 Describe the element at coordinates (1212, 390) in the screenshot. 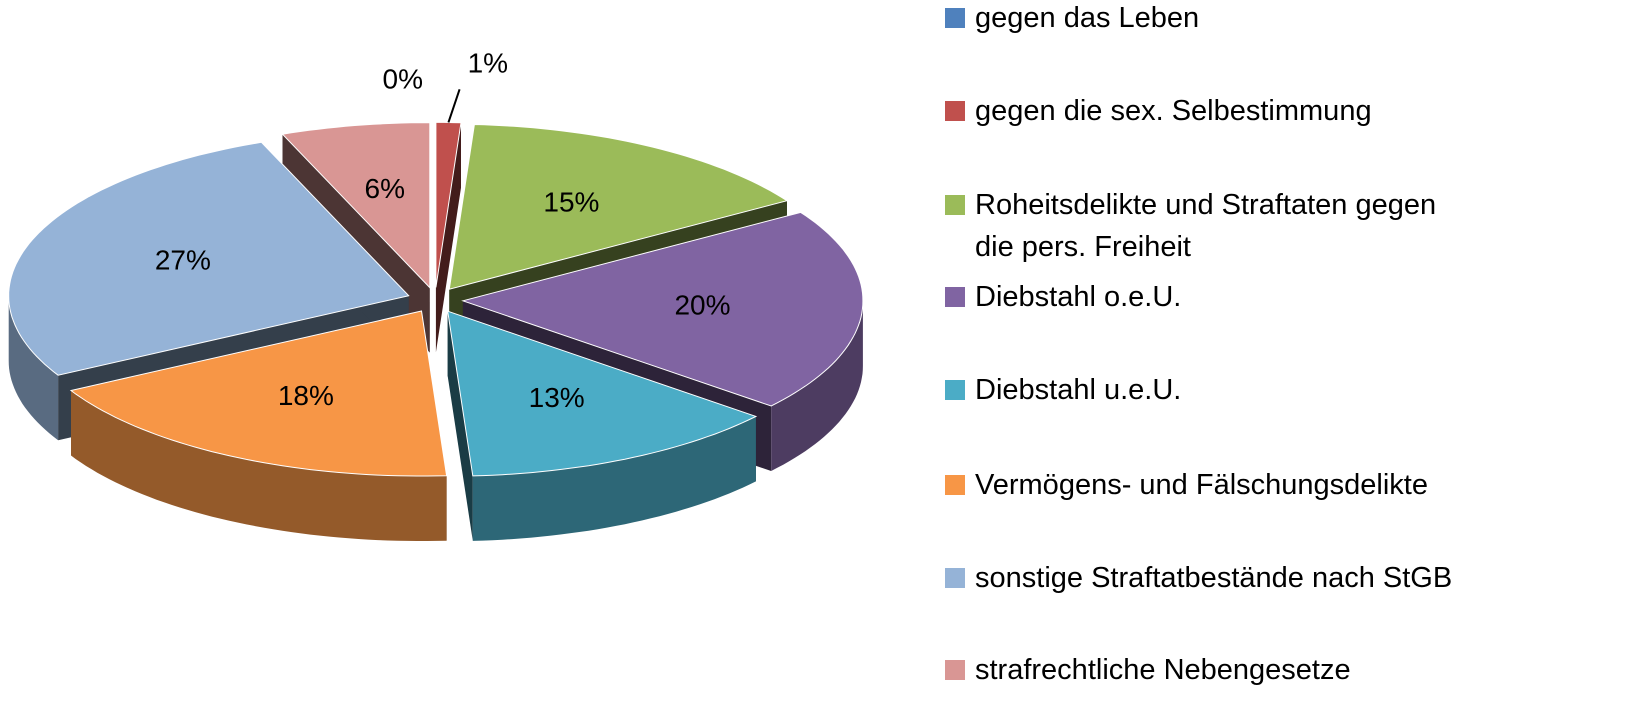

I see `legend-item: Diebstahl u.e.U.` at that location.